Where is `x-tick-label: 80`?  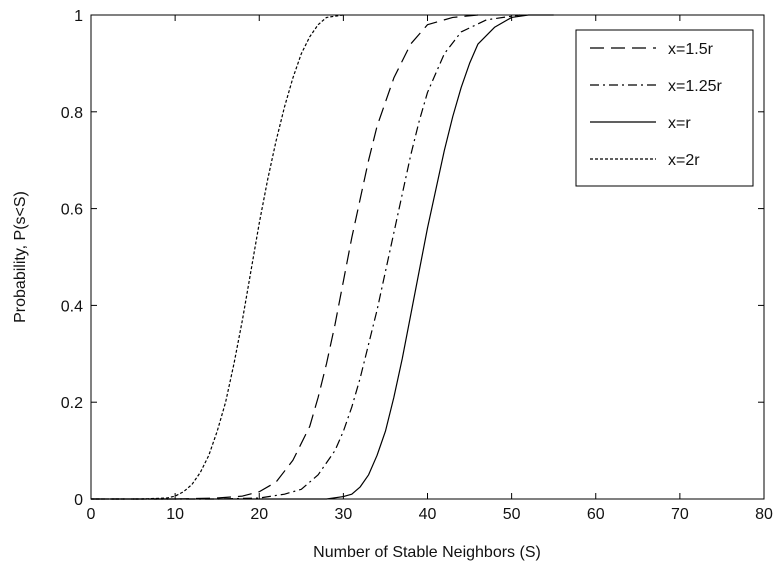
x-tick-label: 80 is located at coordinates (764, 514).